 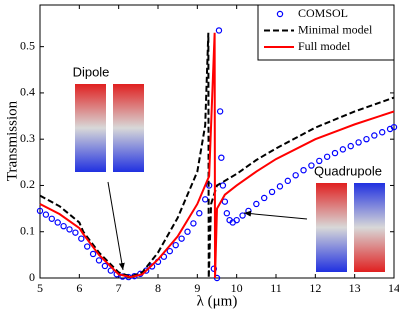 I want to click on legend-marker, so click(x=280, y=14).